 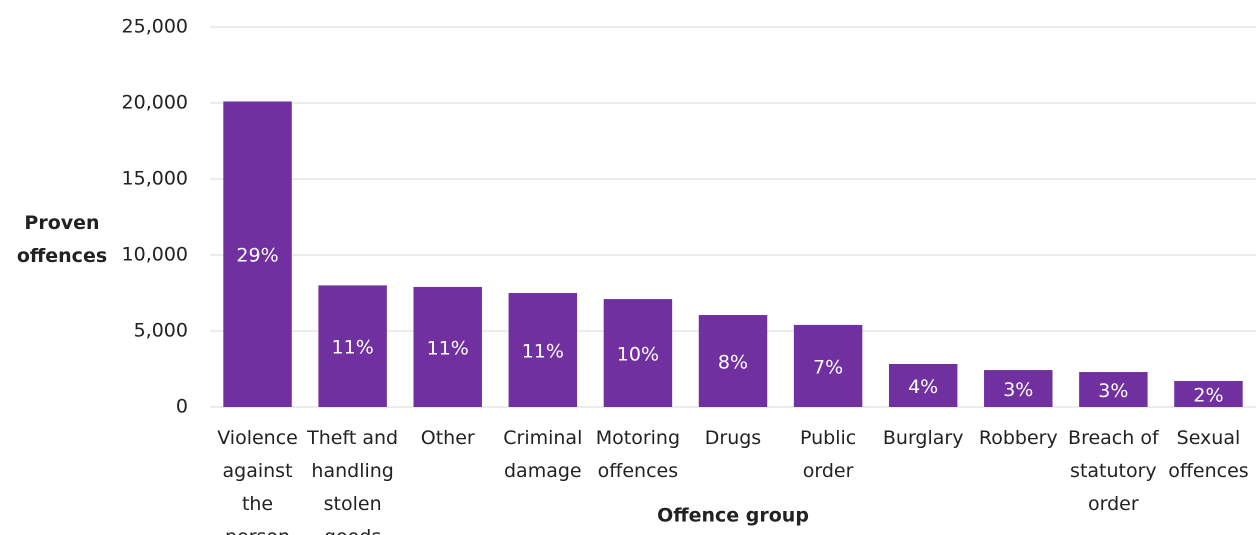 I want to click on x-tick-label: Burglary, so click(x=923, y=438).